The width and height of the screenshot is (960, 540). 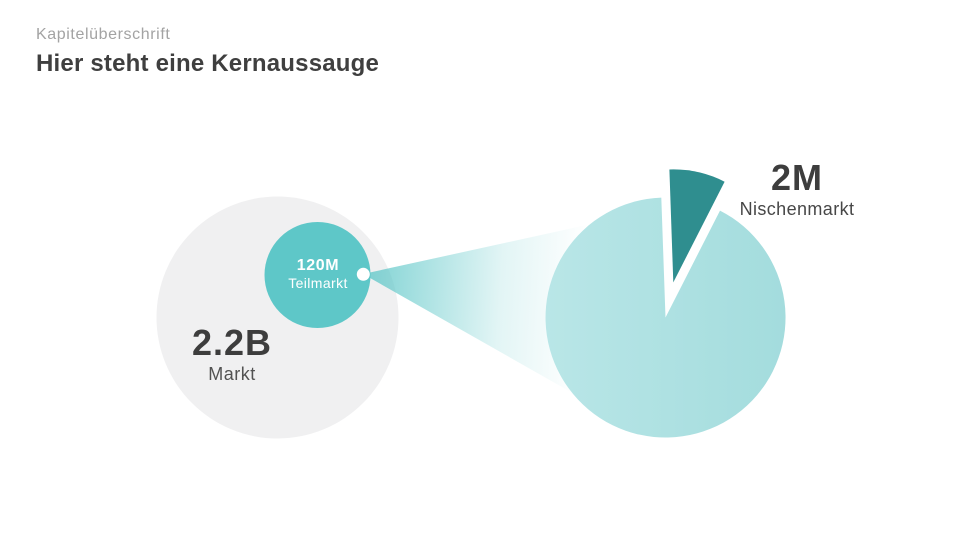 What do you see at coordinates (797, 209) in the screenshot?
I see `niche-market-name: Nischenmarkt` at bounding box center [797, 209].